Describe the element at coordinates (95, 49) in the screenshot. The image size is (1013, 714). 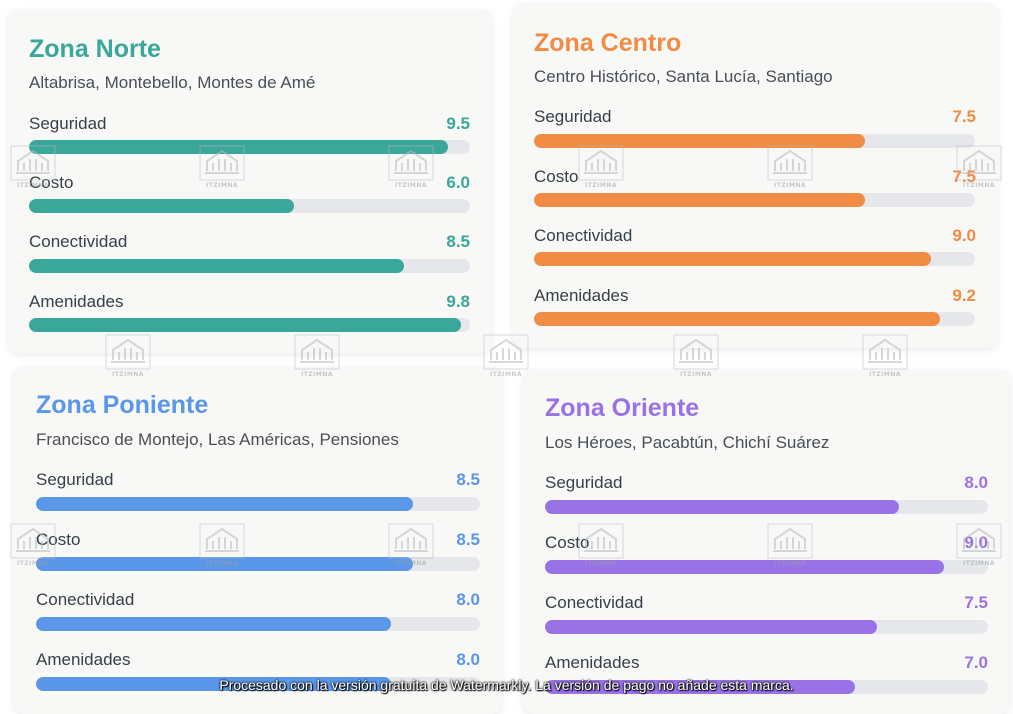
I see `zone-title: Zona Norte` at that location.